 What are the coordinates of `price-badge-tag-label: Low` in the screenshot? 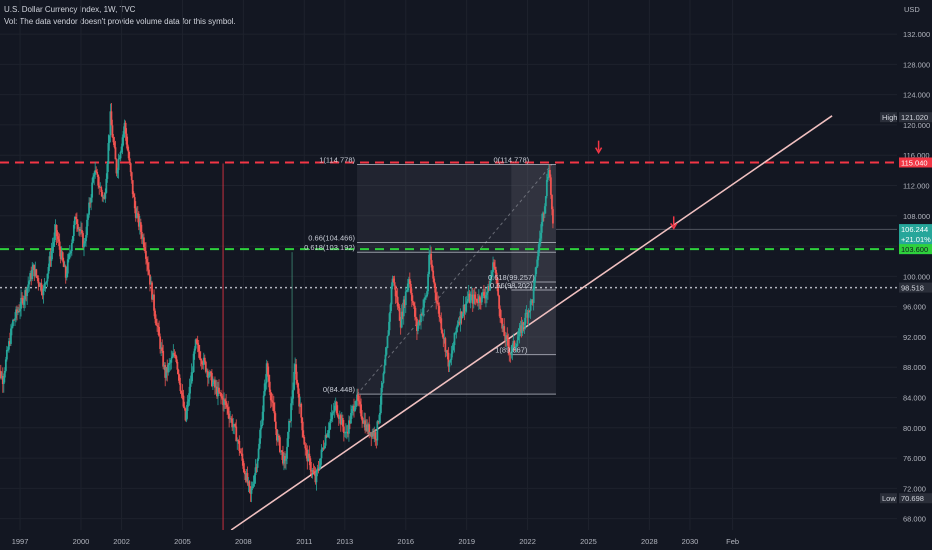 It's located at (889, 498).